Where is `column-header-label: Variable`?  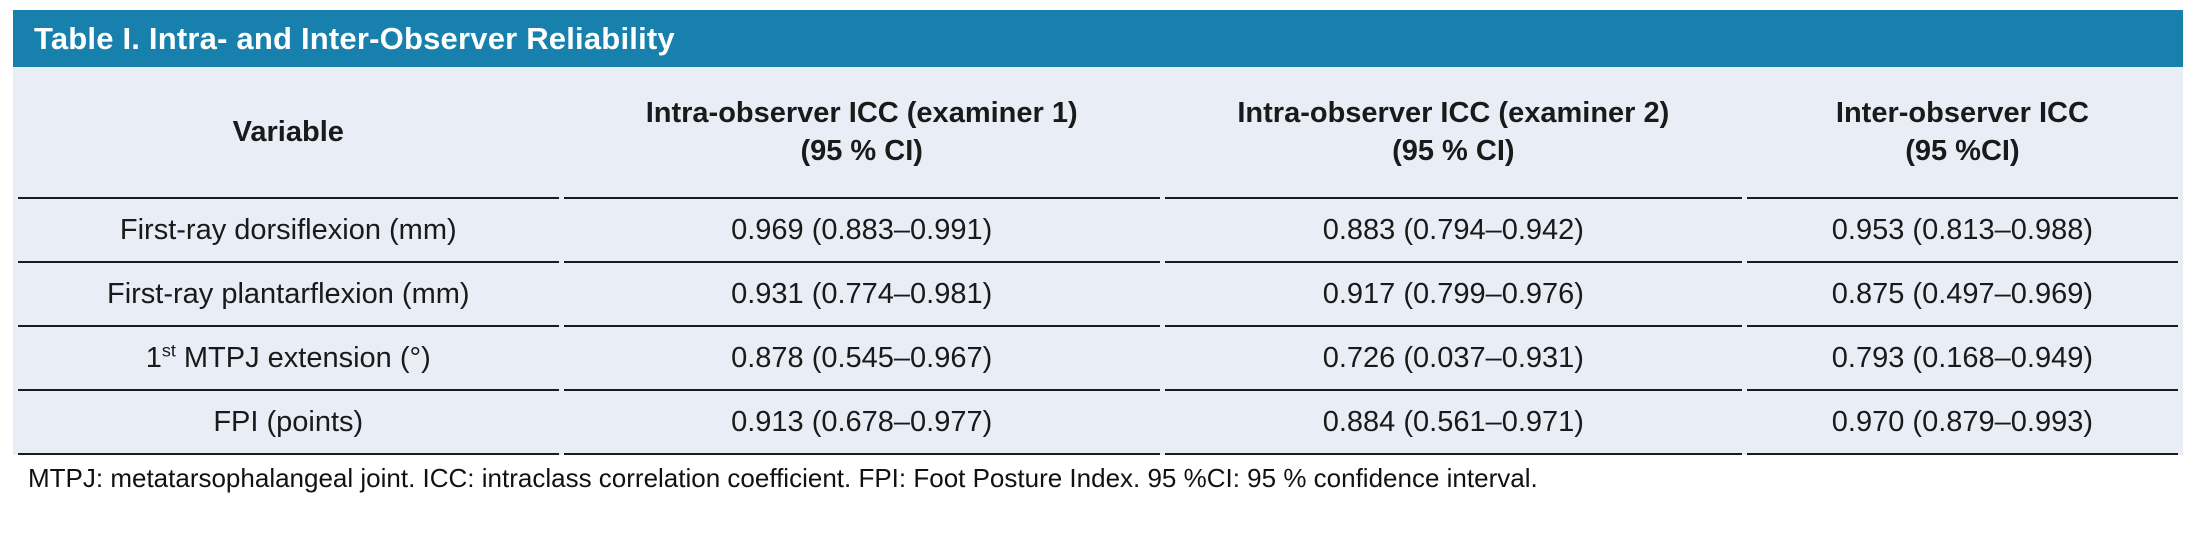
column-header-label: Variable is located at coordinates (288, 131).